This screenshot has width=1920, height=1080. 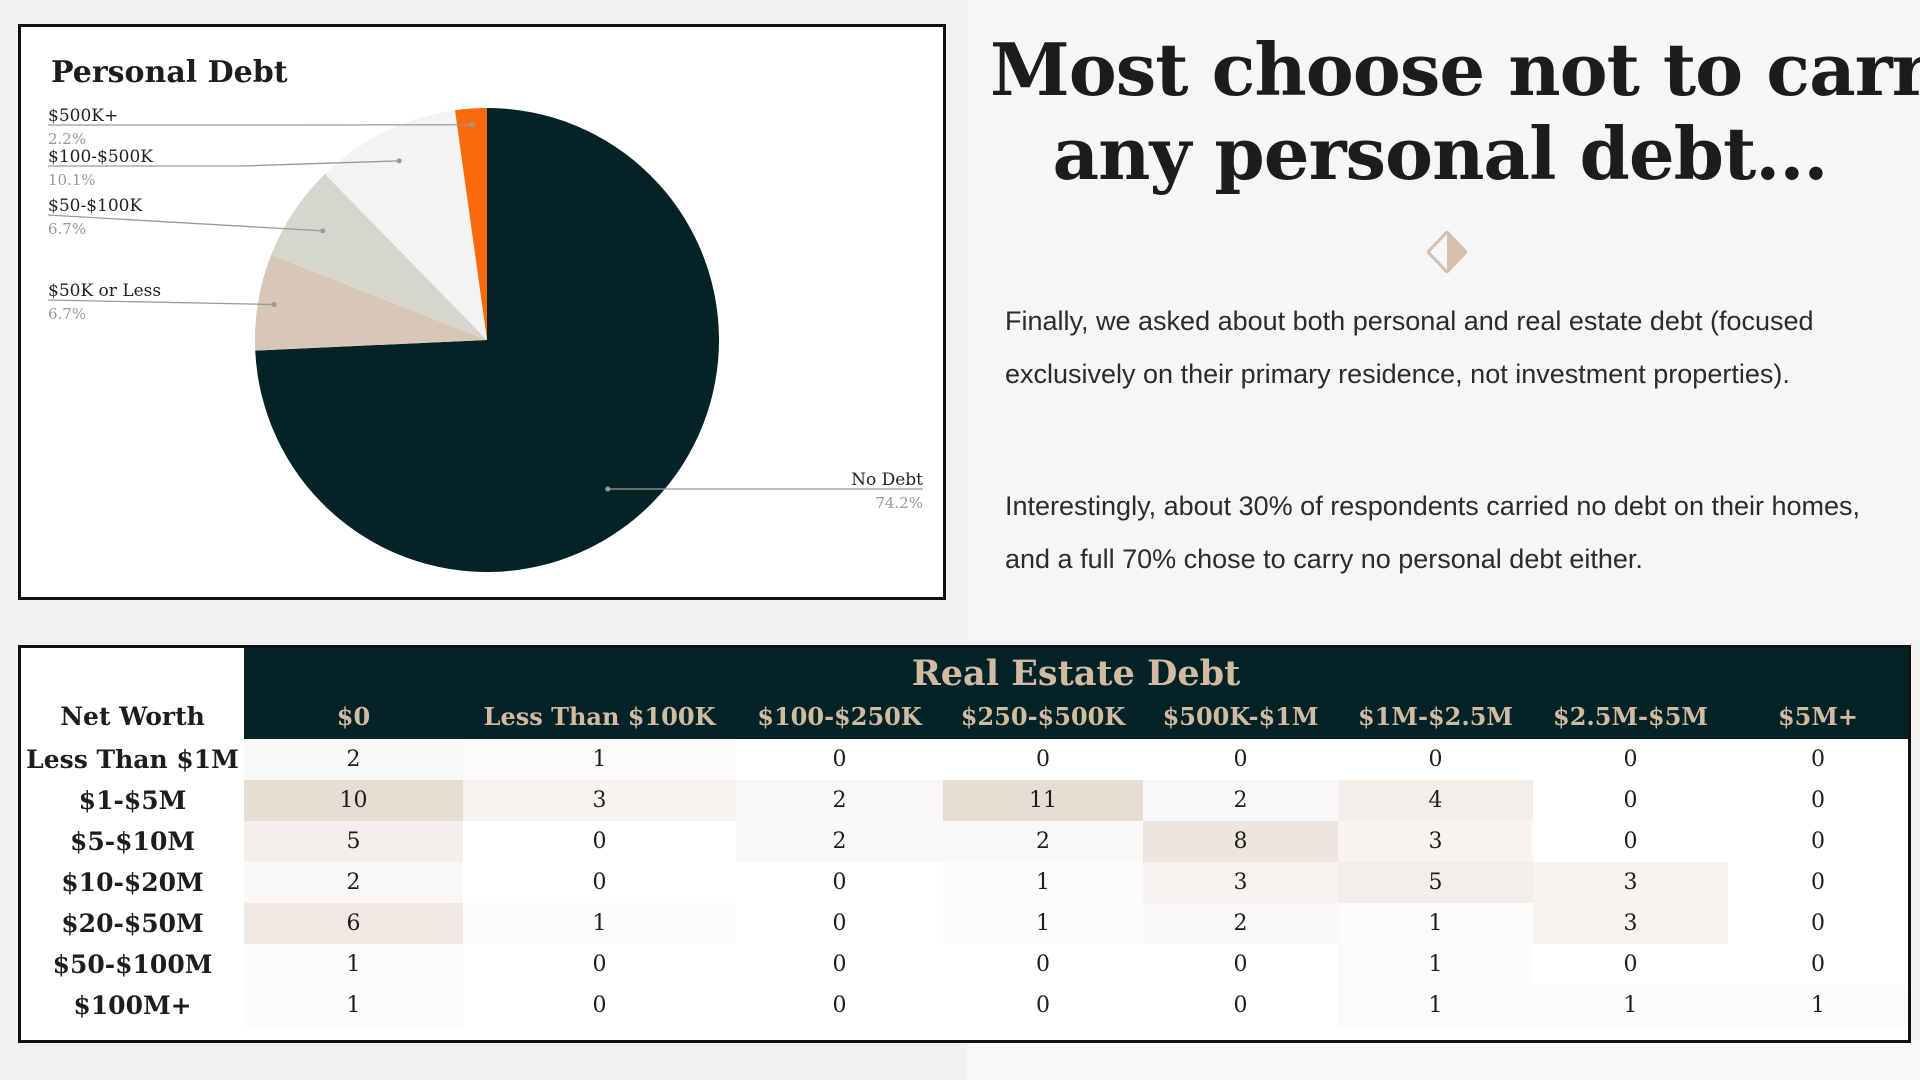 I want to click on table-cell: 10, so click(x=353, y=800).